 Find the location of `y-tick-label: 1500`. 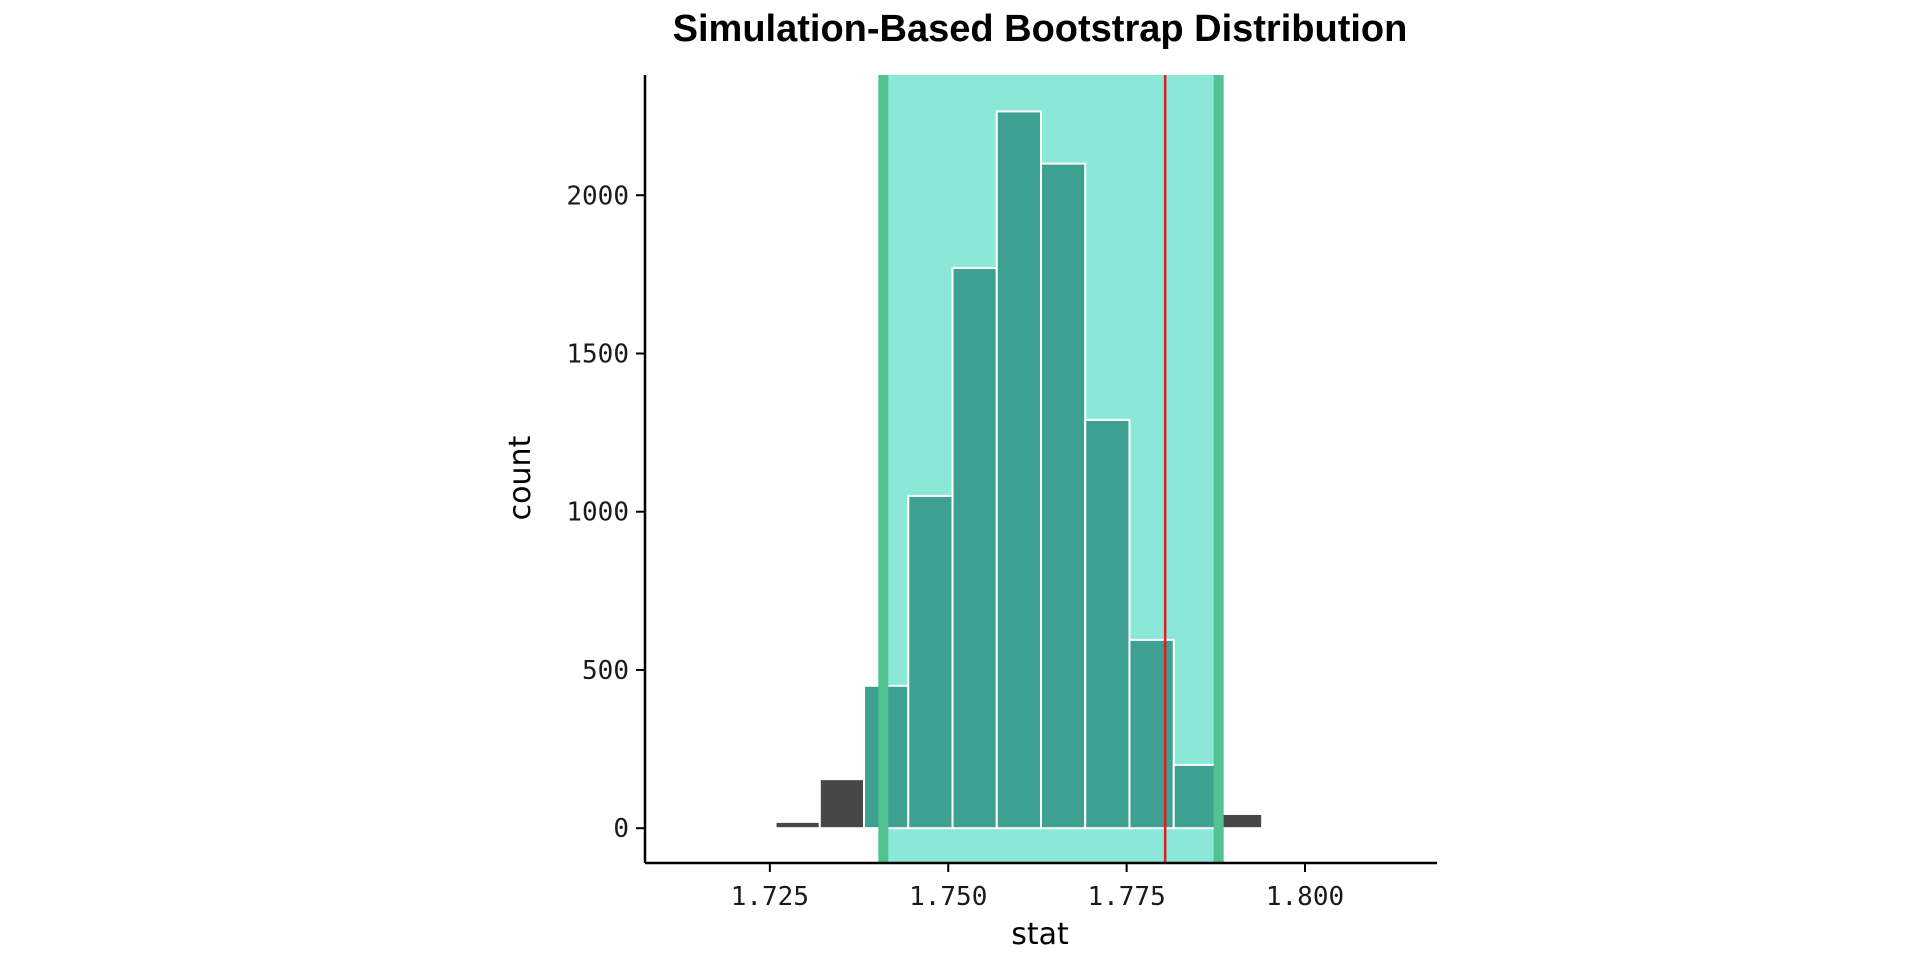

y-tick-label: 1500 is located at coordinates (597, 354).